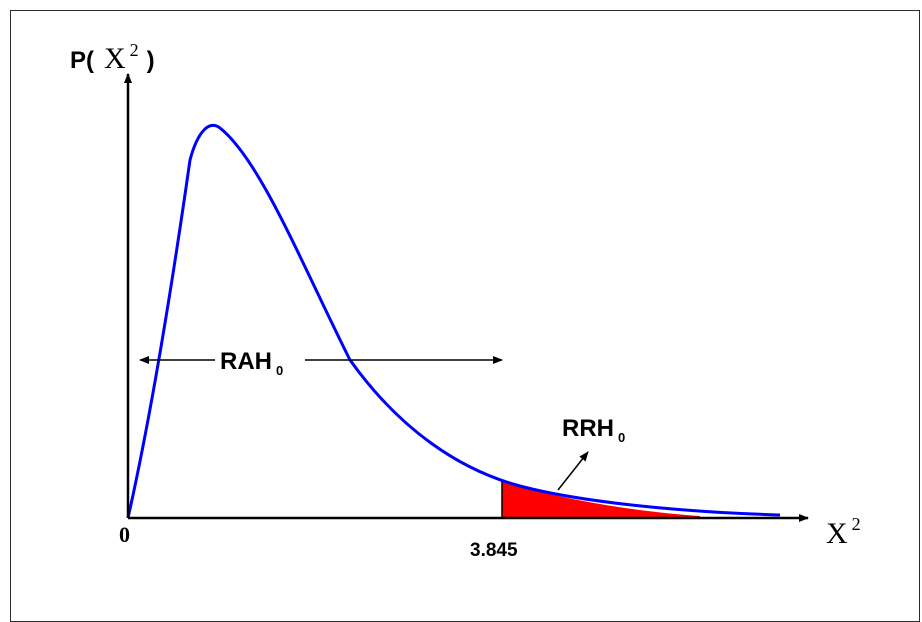  Describe the element at coordinates (601, 499) in the screenshot. I see `rejection-region-fill` at that location.